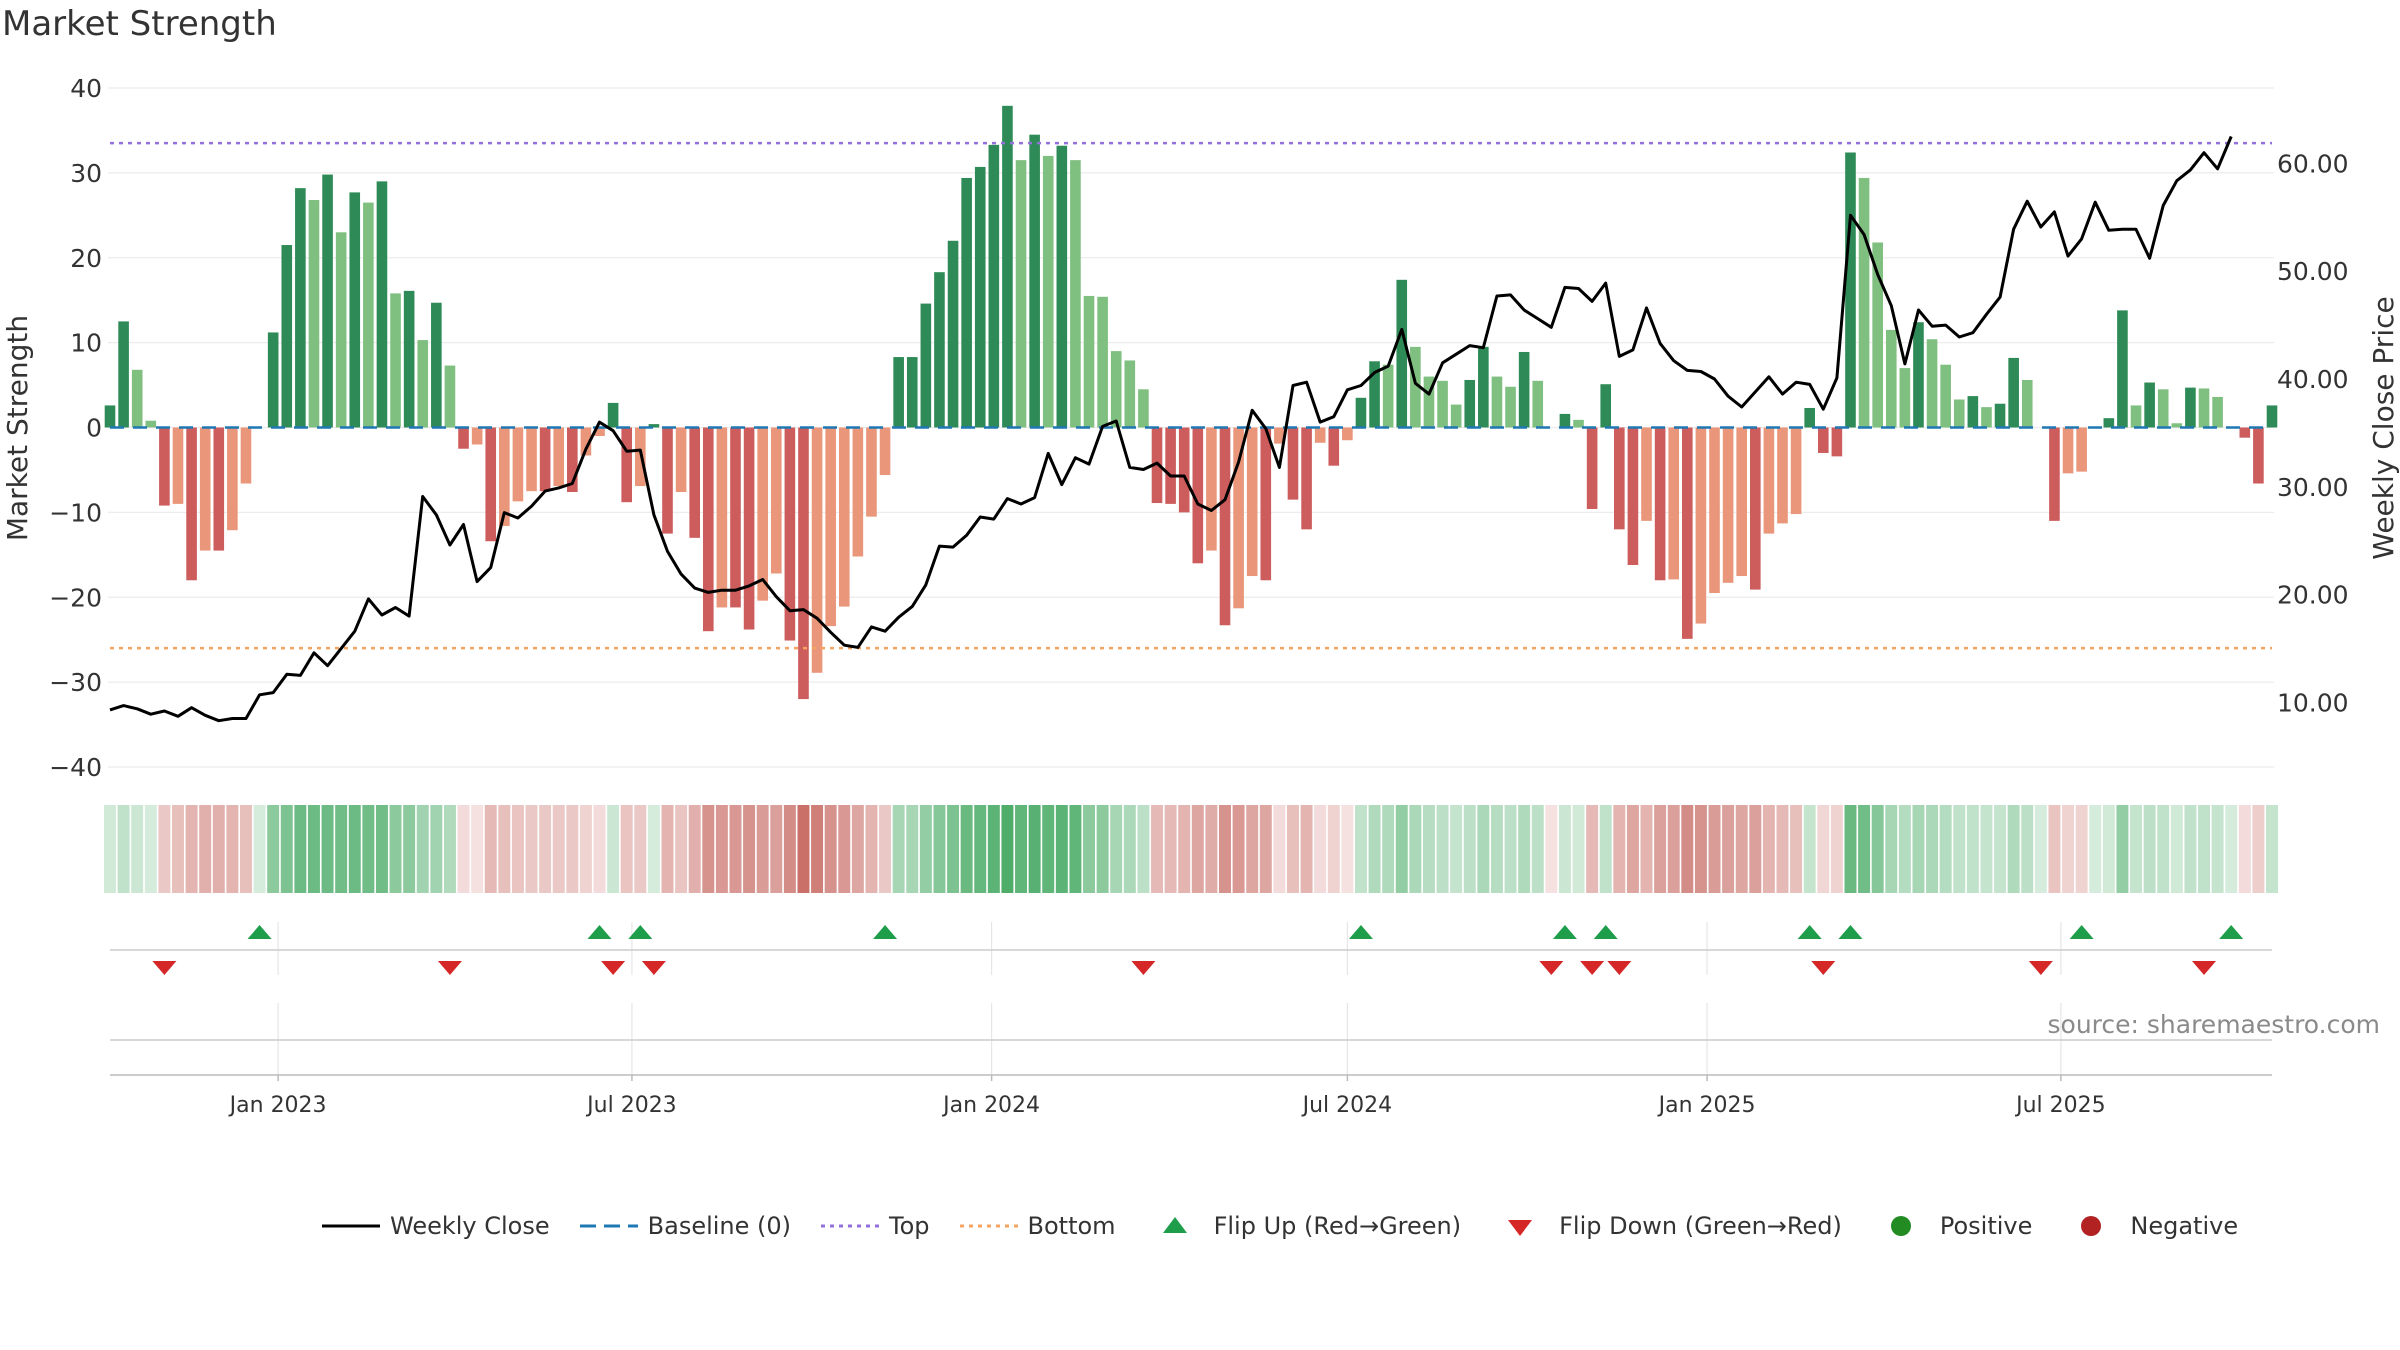 Image resolution: width=2400 pixels, height=1350 pixels. What do you see at coordinates (86, 258) in the screenshot?
I see `y-tick-label: 20` at bounding box center [86, 258].